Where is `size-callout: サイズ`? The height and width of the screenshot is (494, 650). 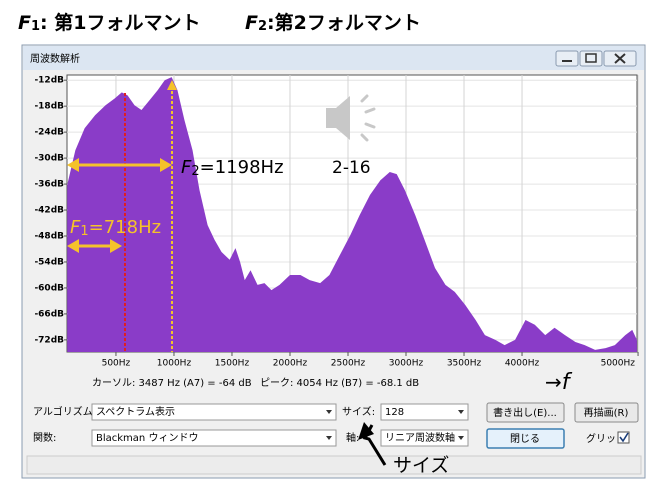
size-callout: サイズ is located at coordinates (421, 466).